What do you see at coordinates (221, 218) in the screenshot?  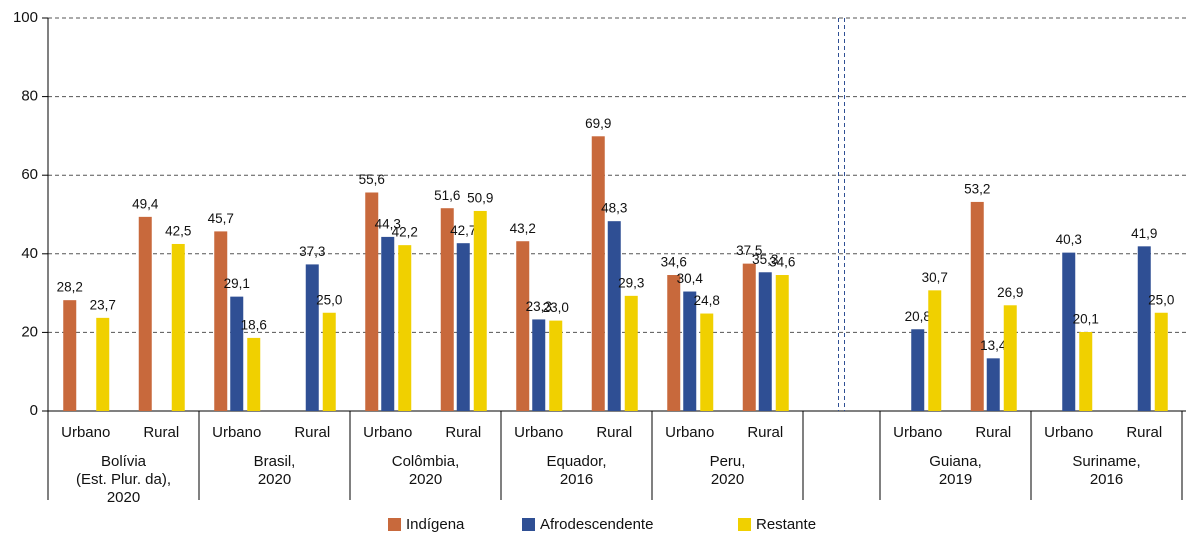 I see `value-label: 45,7` at bounding box center [221, 218].